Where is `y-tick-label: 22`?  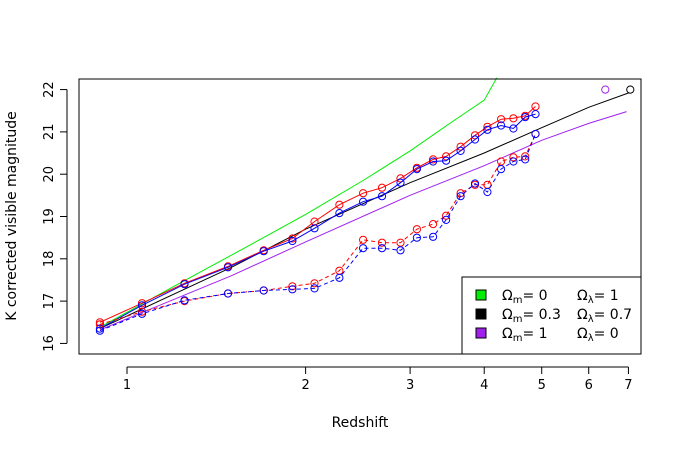 y-tick-label: 22 is located at coordinates (49, 89).